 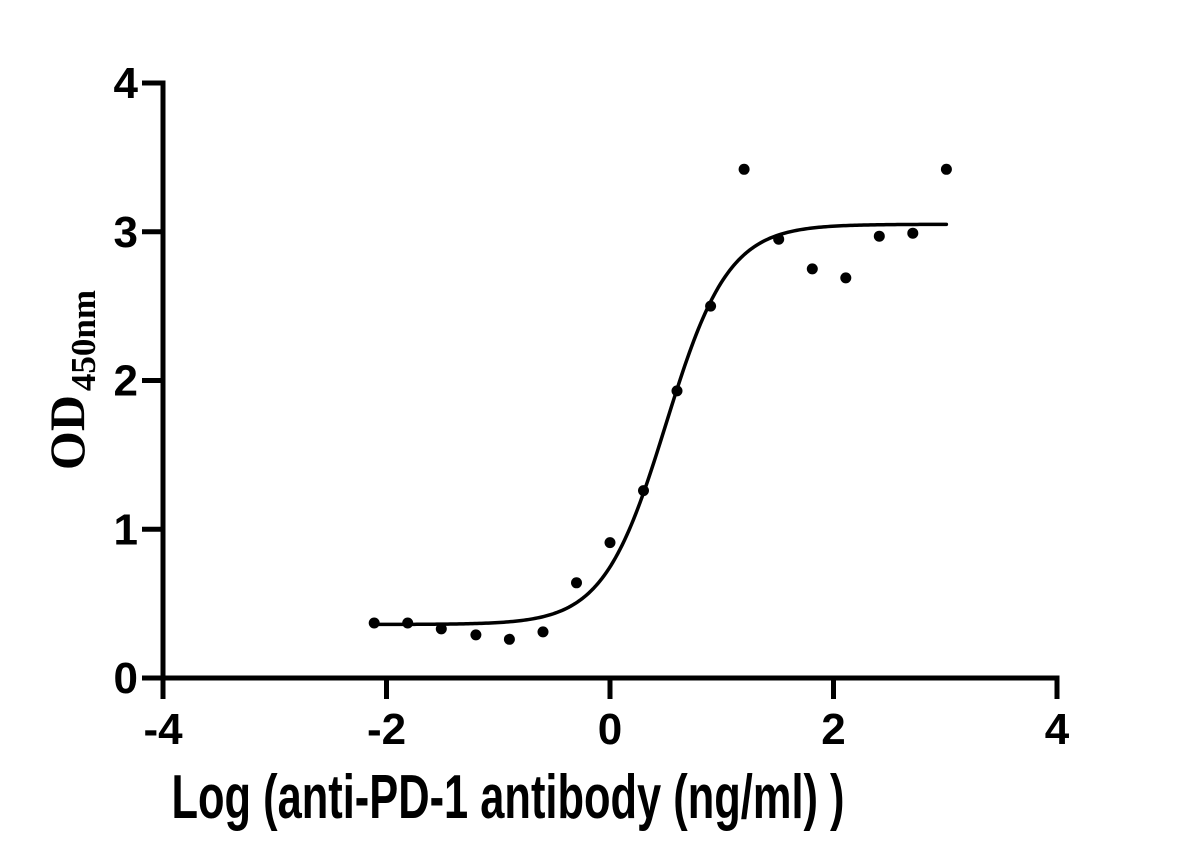 What do you see at coordinates (386, 729) in the screenshot?
I see `x-tick-label: -2` at bounding box center [386, 729].